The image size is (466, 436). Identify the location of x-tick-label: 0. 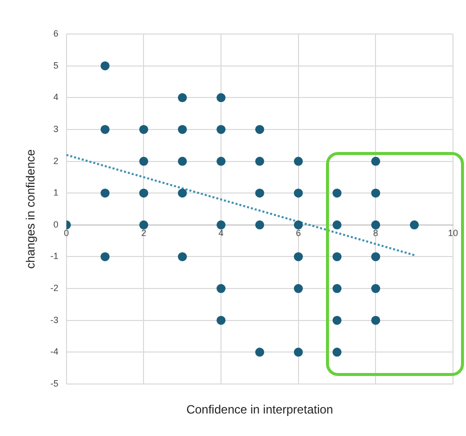
(66, 233).